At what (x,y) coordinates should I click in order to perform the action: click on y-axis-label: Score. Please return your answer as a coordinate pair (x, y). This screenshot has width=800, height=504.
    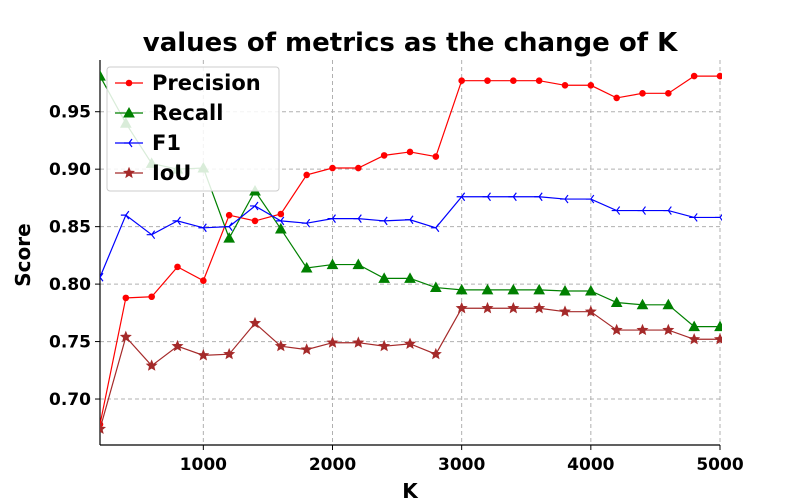
    Looking at the image, I should click on (23, 254).